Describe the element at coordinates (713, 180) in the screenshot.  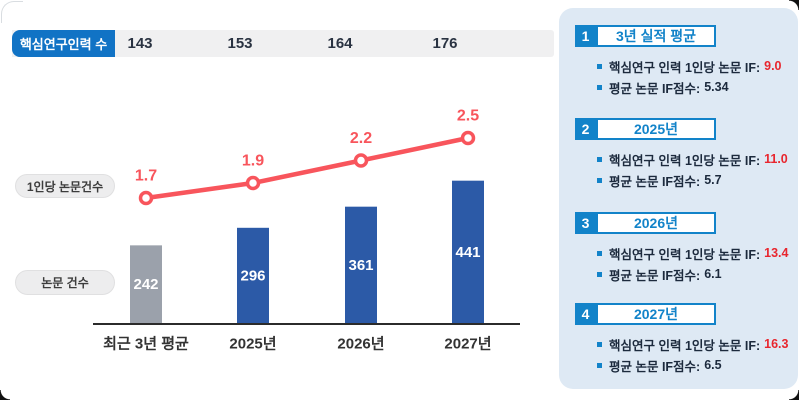
I see `metric-value: 5.7` at that location.